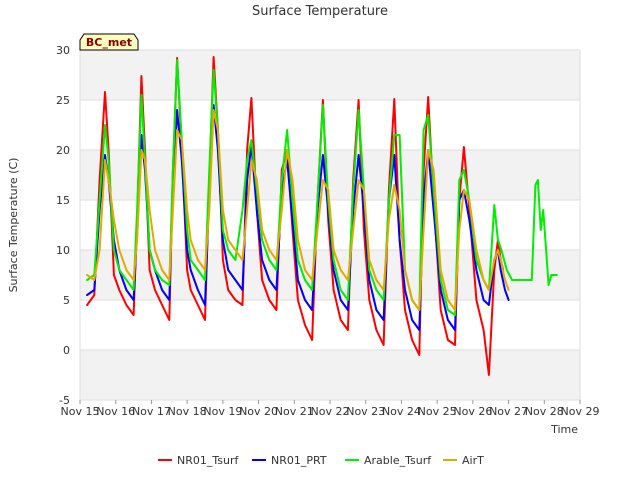  I want to click on x-tick-label: Nov 29, so click(580, 411).